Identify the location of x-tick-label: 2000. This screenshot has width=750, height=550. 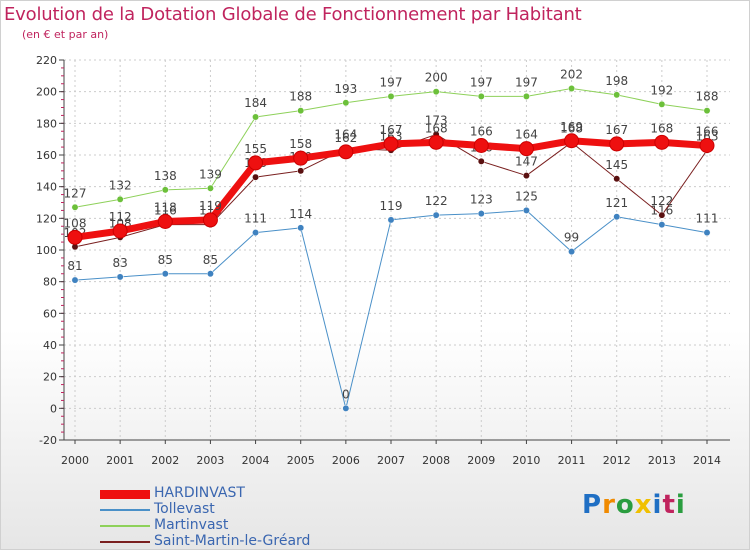
(75, 460).